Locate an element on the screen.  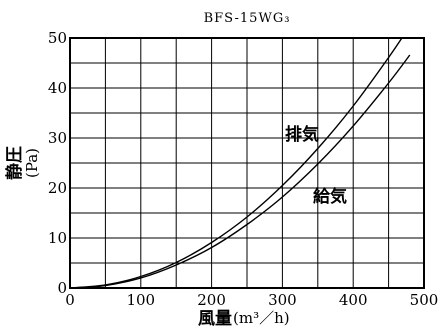
chart-title: BFS-15WG₃ is located at coordinates (247, 18).